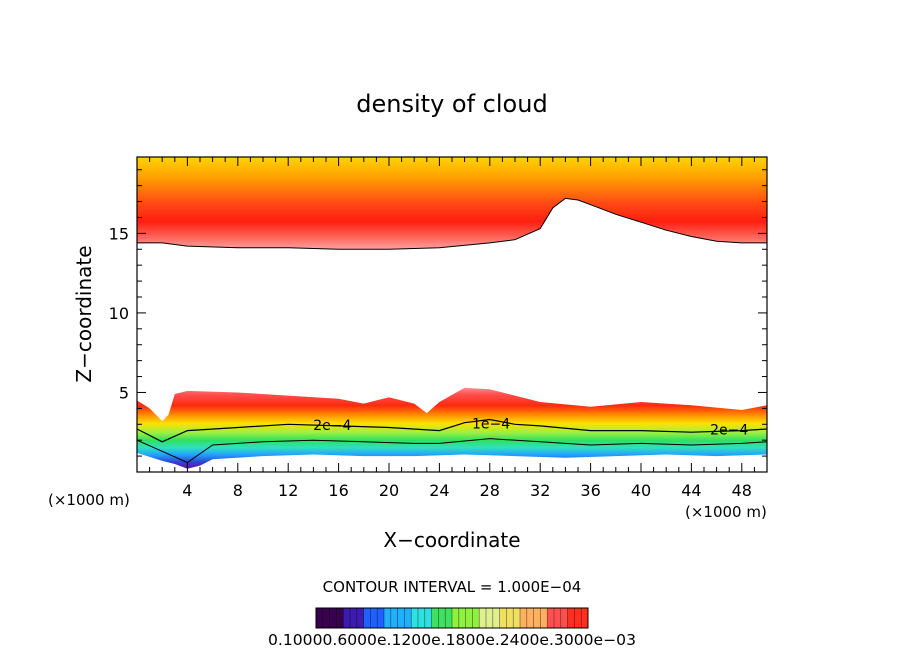 The height and width of the screenshot is (654, 904). Describe the element at coordinates (691, 490) in the screenshot. I see `x-tick-label-44: 44` at that location.